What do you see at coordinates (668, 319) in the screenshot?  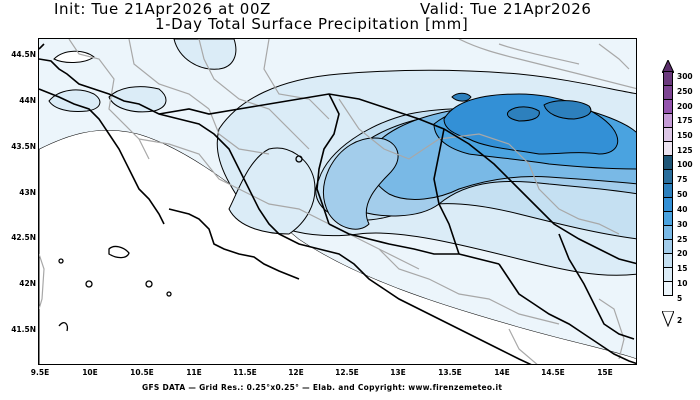 I see `colorbar-under-arrow-icon` at bounding box center [668, 319].